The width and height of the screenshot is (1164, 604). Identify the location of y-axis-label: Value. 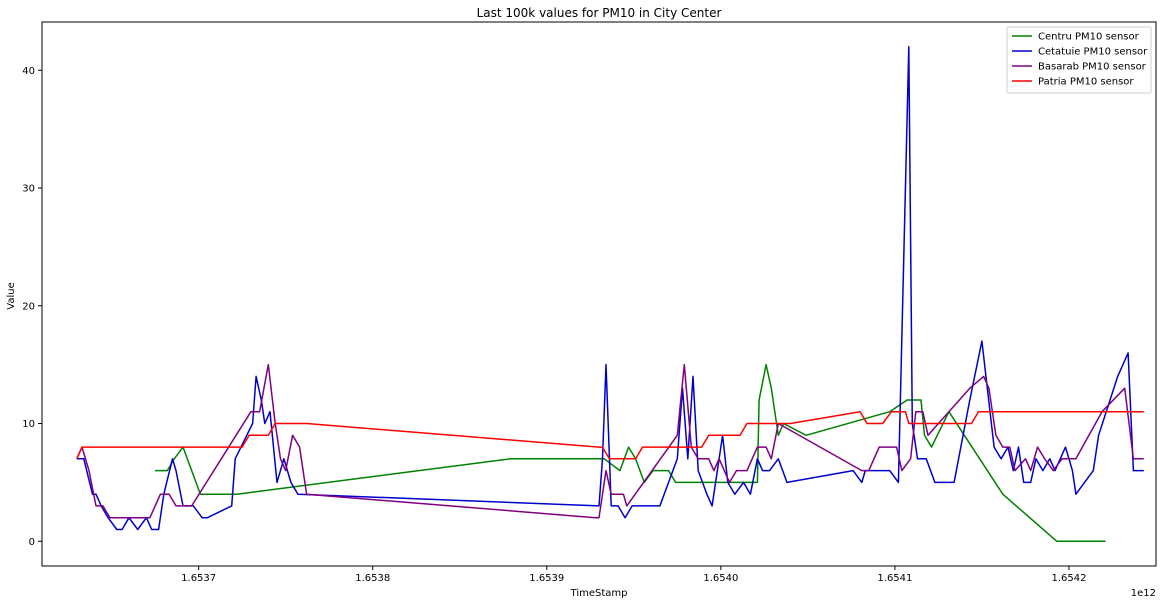
(11, 295).